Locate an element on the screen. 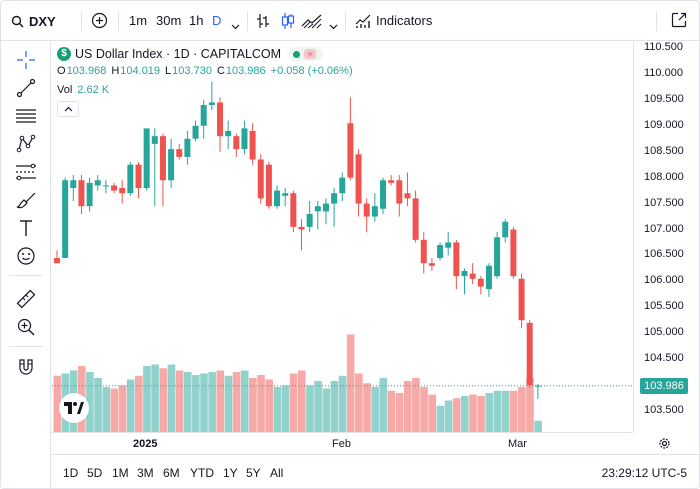  zoom-icon is located at coordinates (26, 327).